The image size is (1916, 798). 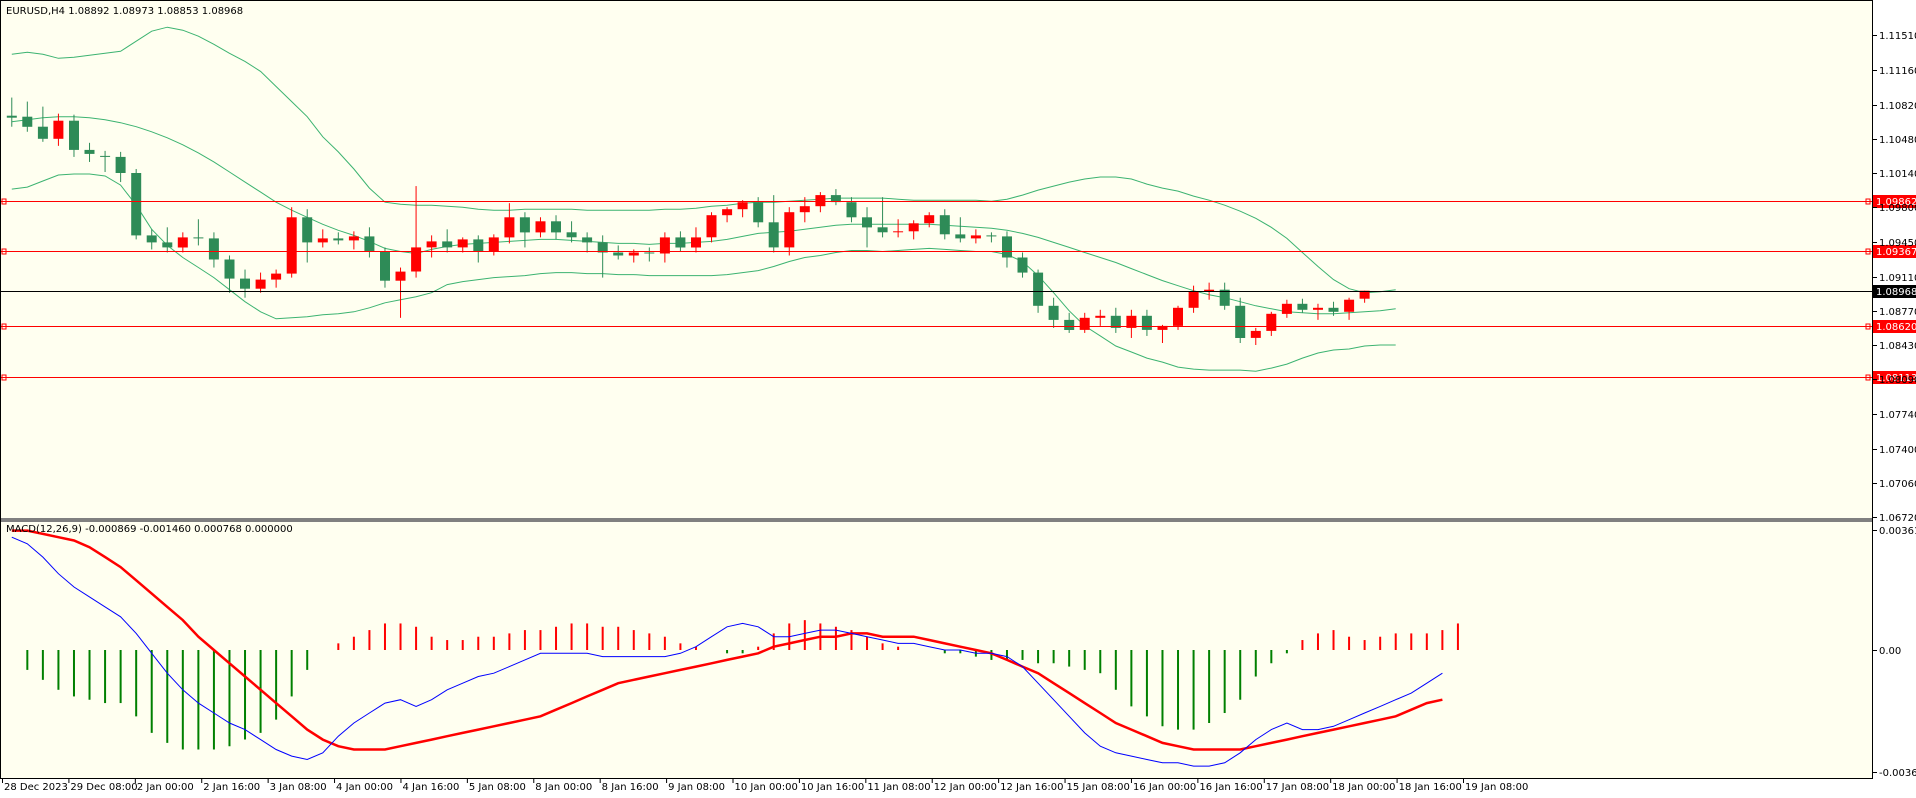 What do you see at coordinates (958, 201) in the screenshot?
I see `level-1.09862: 1.09862` at bounding box center [958, 201].